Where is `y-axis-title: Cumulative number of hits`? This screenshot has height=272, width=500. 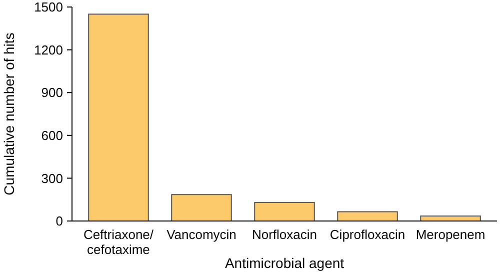
y-axis-title: Cumulative number of hits is located at coordinates (9, 114).